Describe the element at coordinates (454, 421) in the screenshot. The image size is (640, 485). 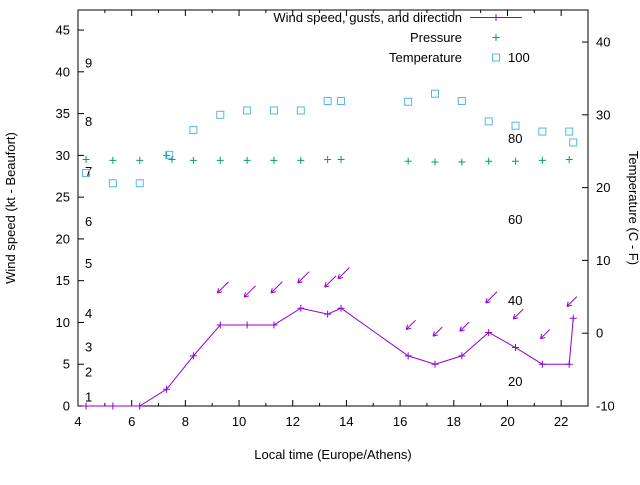
I see `x-tick-label: 18` at that location.